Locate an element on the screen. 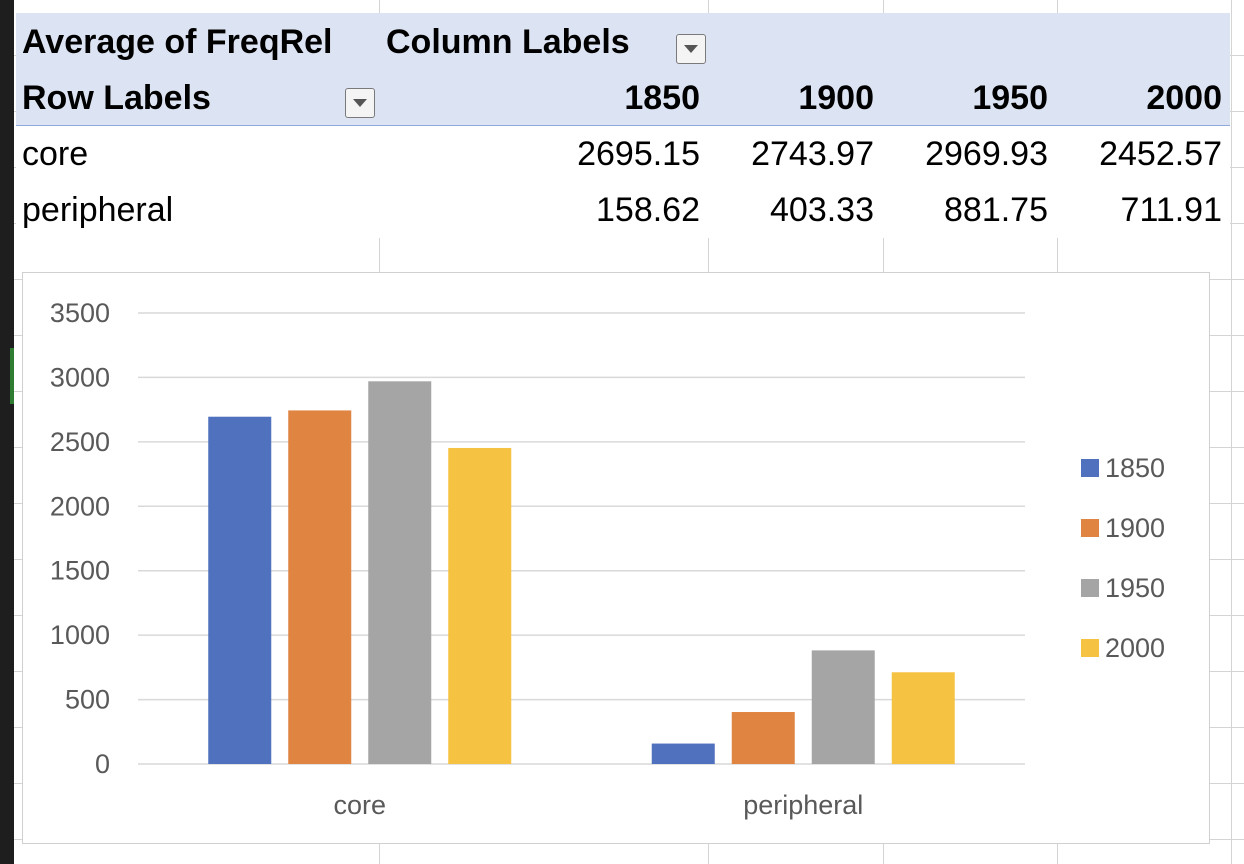 The image size is (1244, 864). x-tick-label: core is located at coordinates (359, 805).